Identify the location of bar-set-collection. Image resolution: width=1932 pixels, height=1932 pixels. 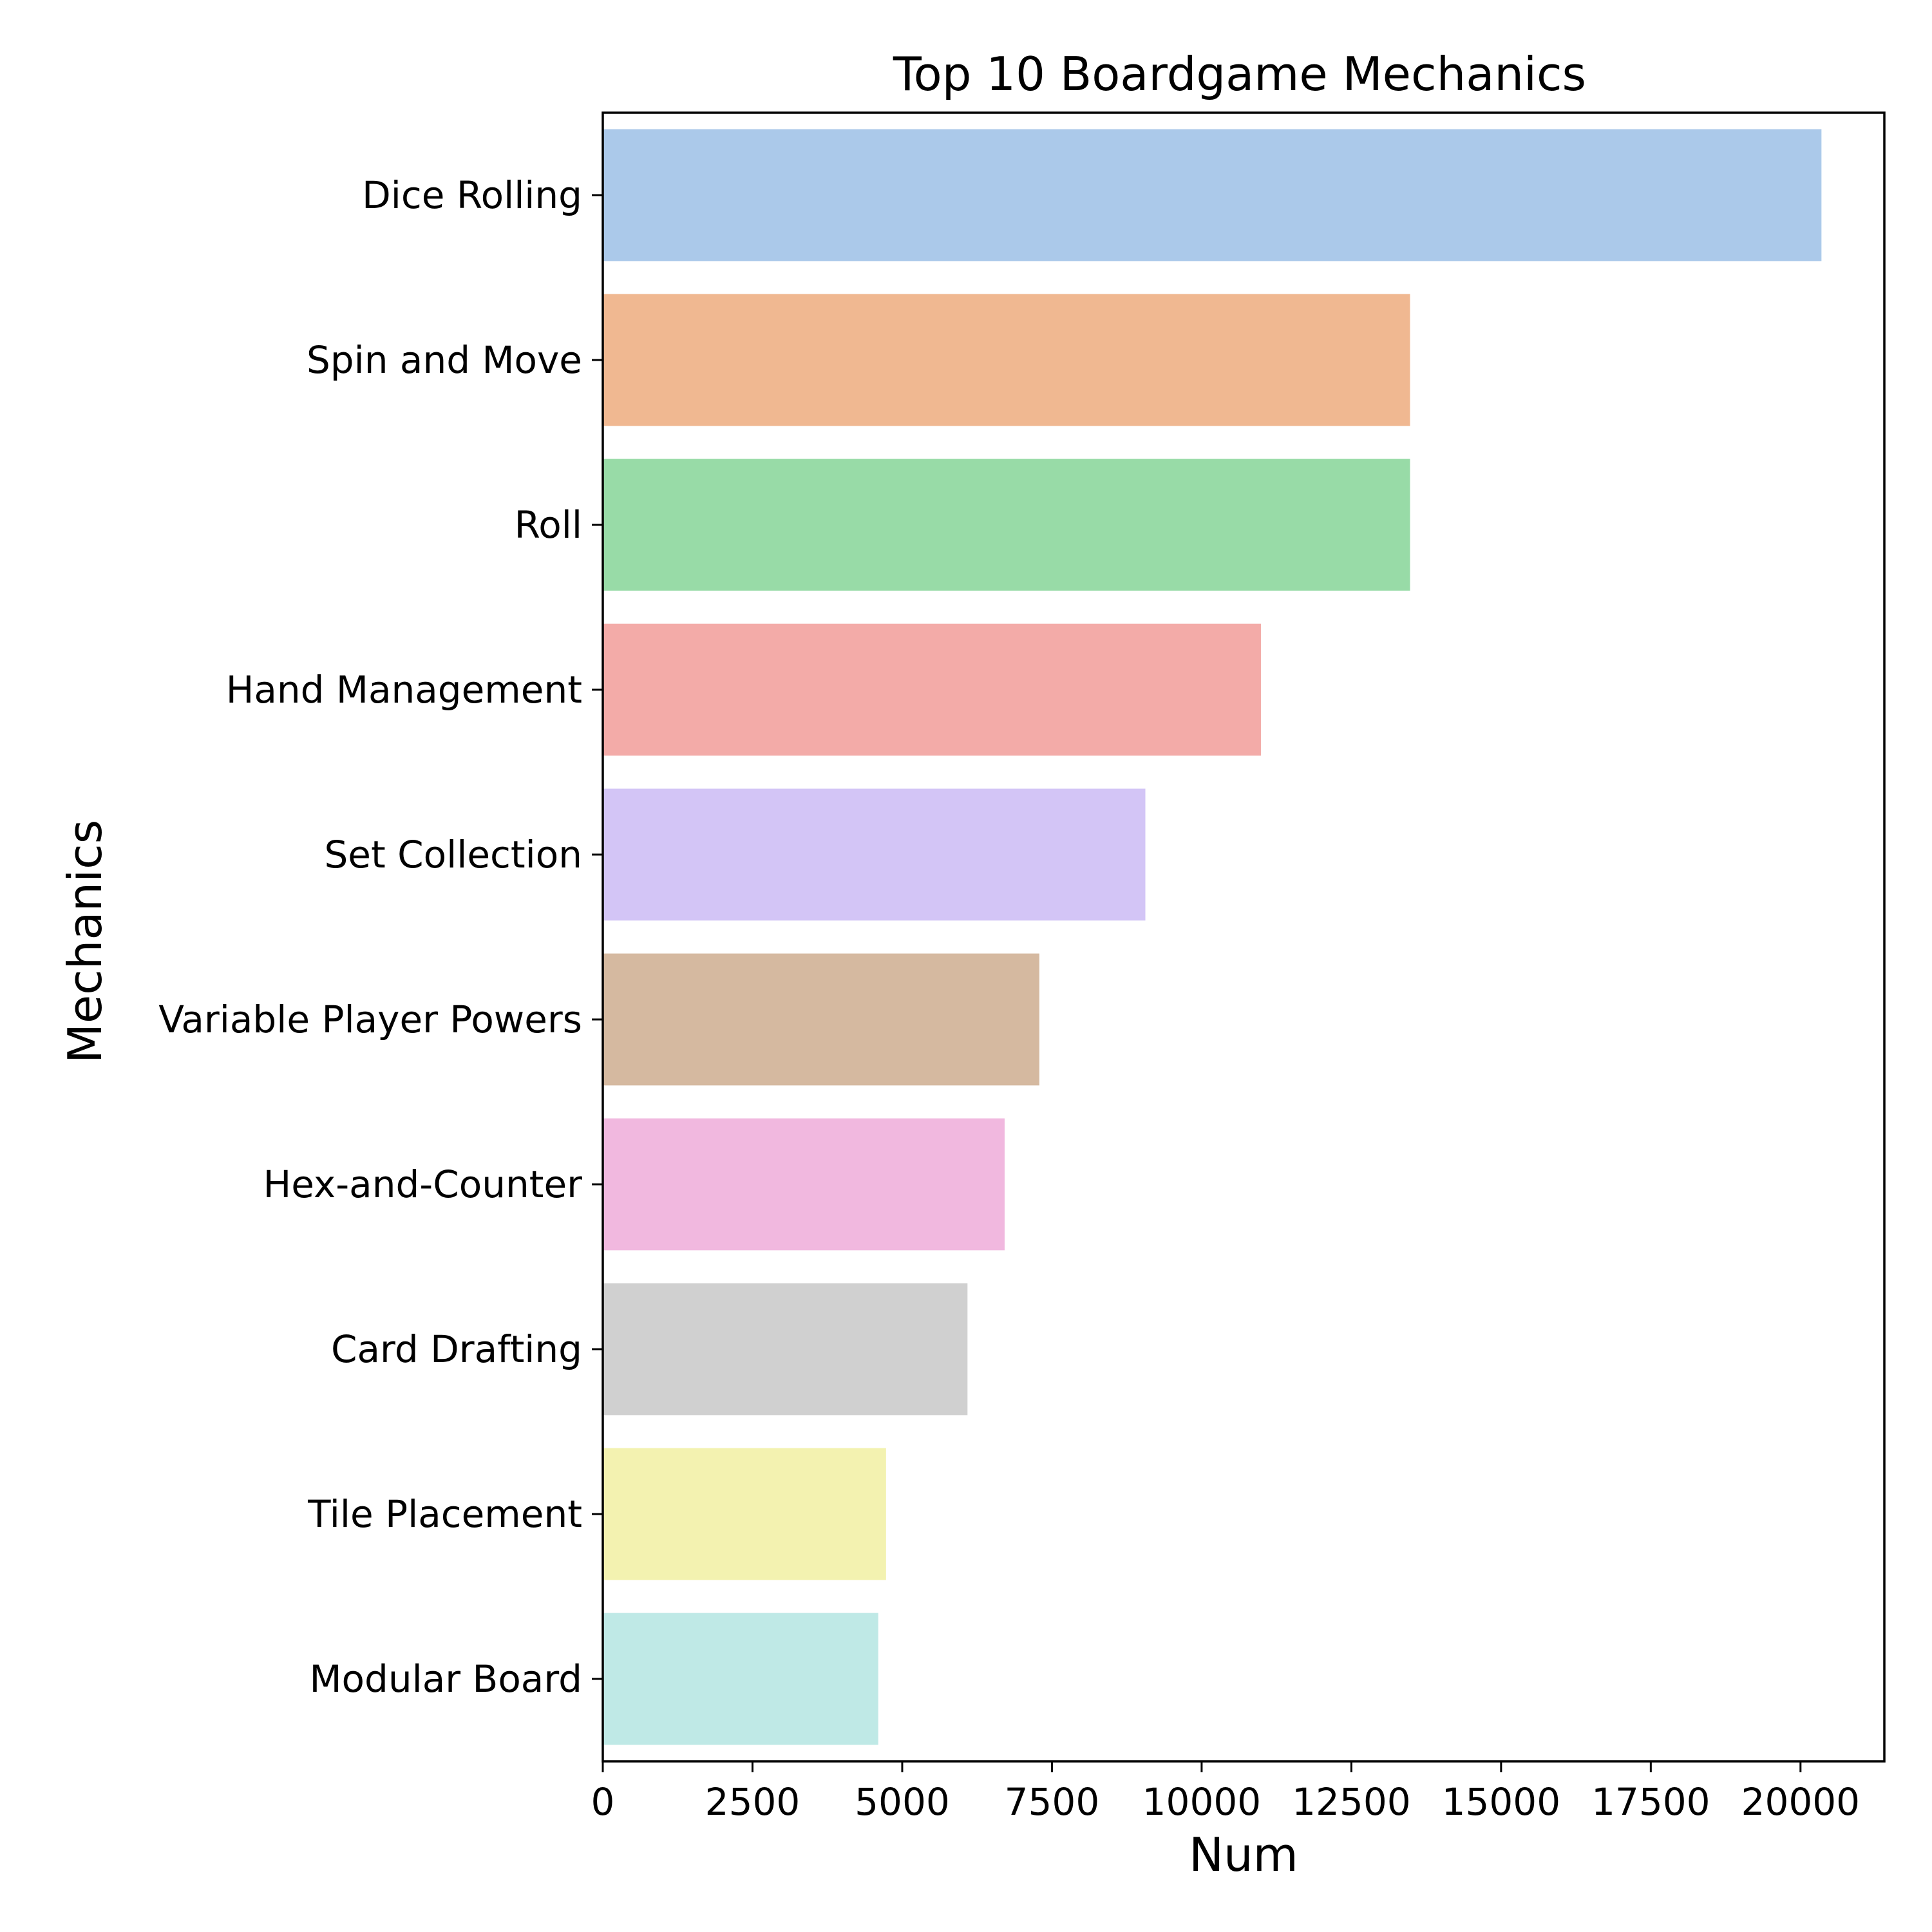
(875, 854).